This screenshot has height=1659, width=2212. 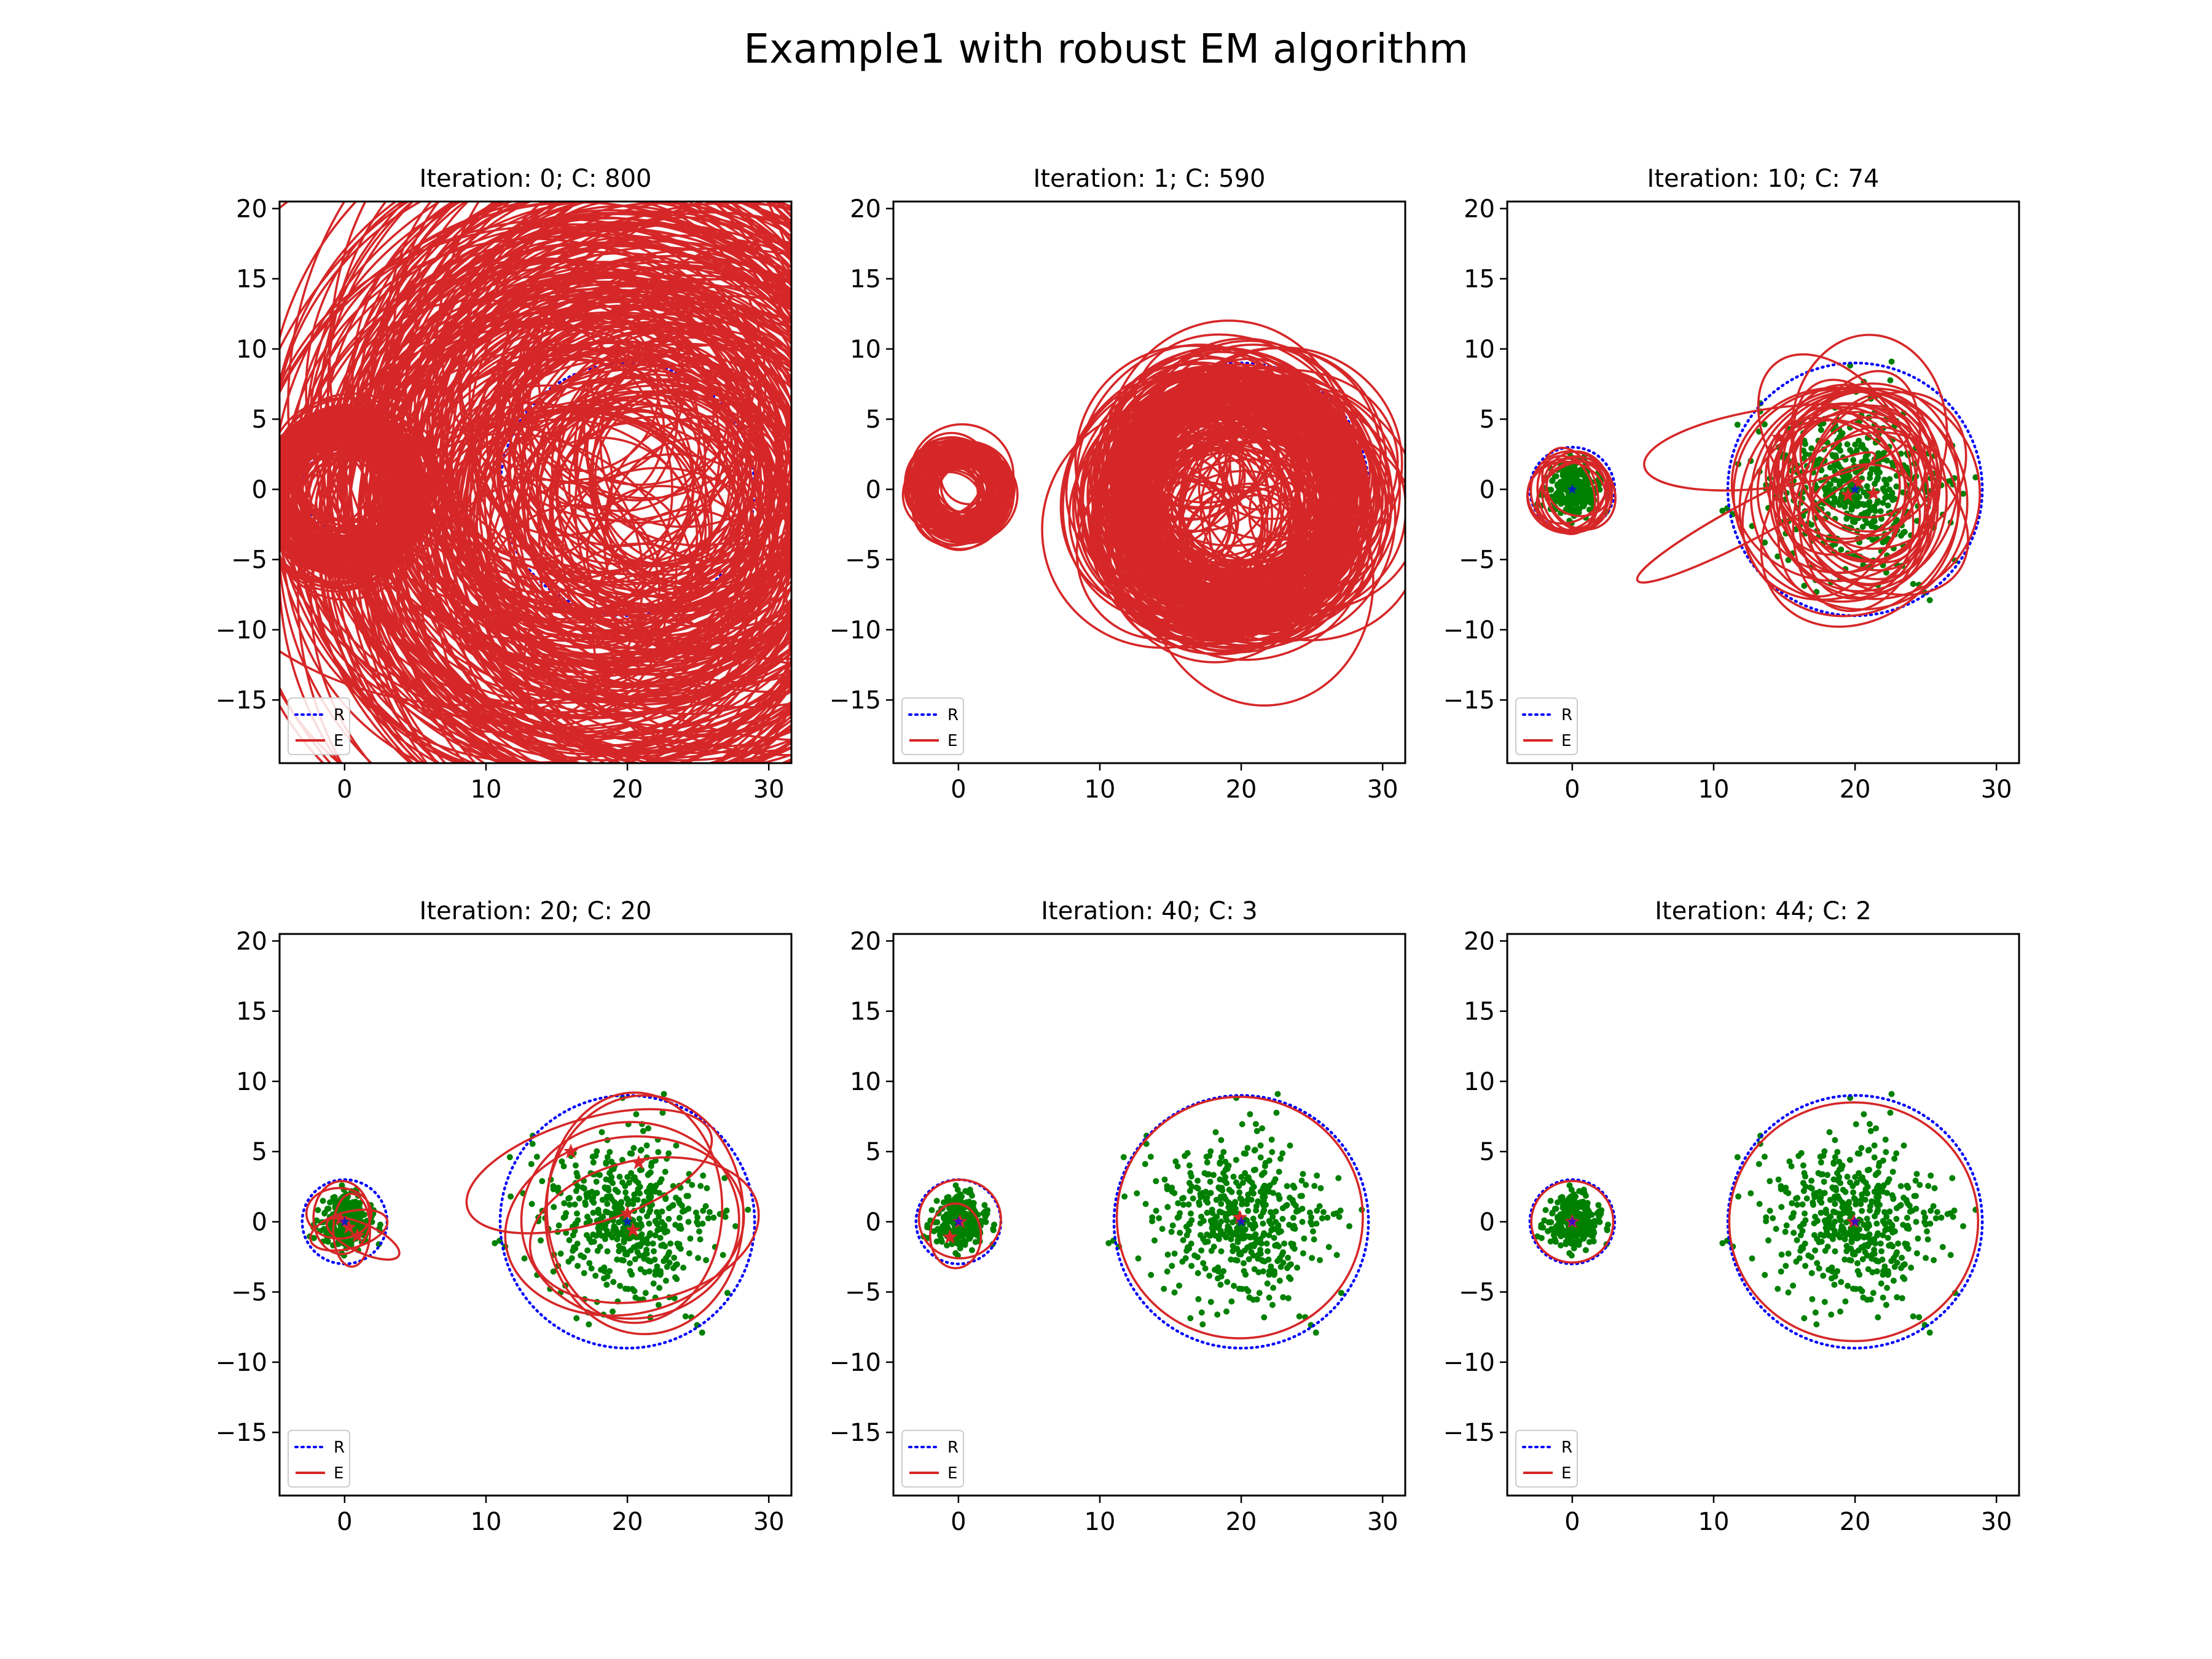 What do you see at coordinates (486, 1522) in the screenshot?
I see `x-tick-label: 10` at bounding box center [486, 1522].